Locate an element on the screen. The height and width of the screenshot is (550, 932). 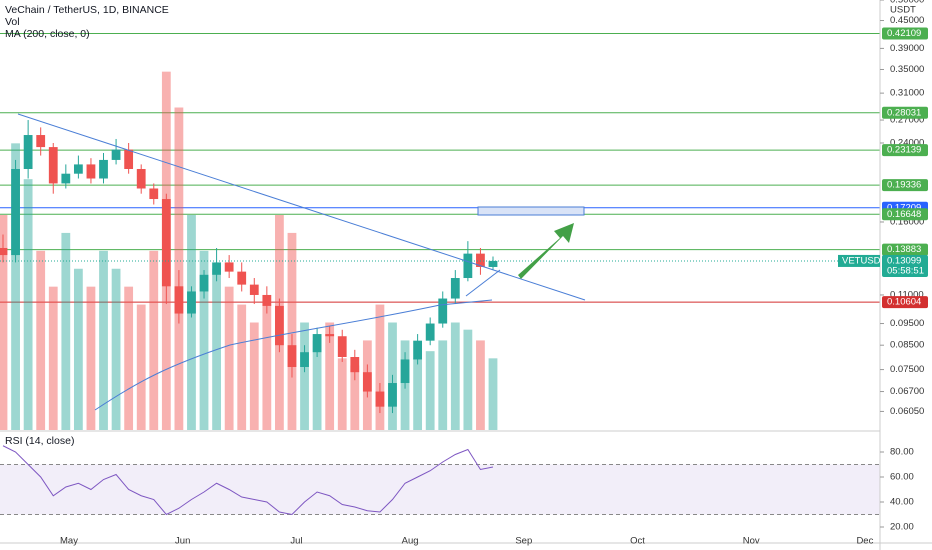
y-tick-label: 0.27000 is located at coordinates (907, 120).